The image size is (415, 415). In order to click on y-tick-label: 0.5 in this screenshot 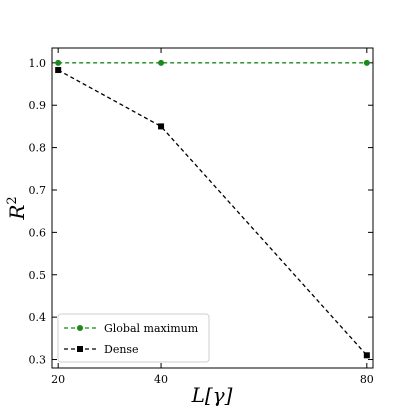, I will do `click(38, 275)`.